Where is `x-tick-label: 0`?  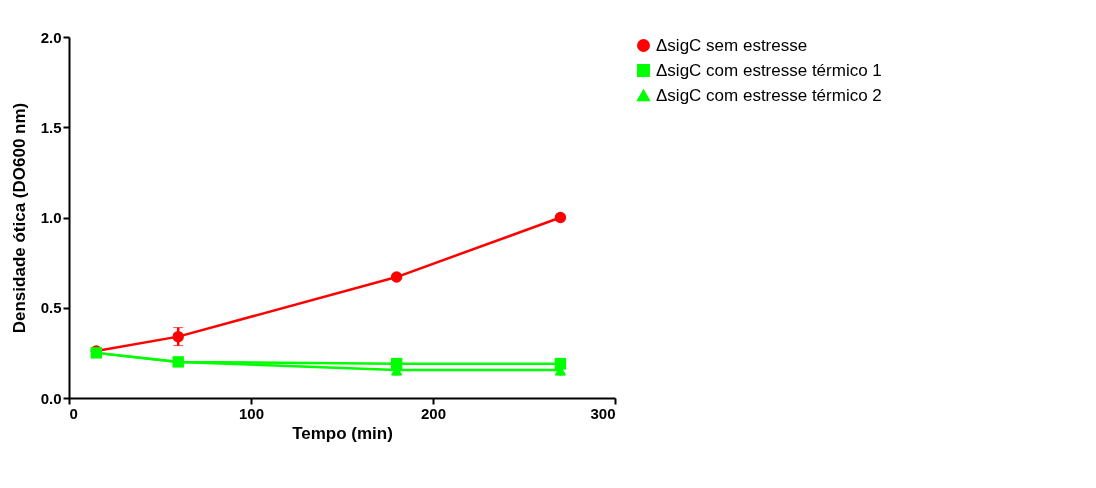 x-tick-label: 0 is located at coordinates (73, 413).